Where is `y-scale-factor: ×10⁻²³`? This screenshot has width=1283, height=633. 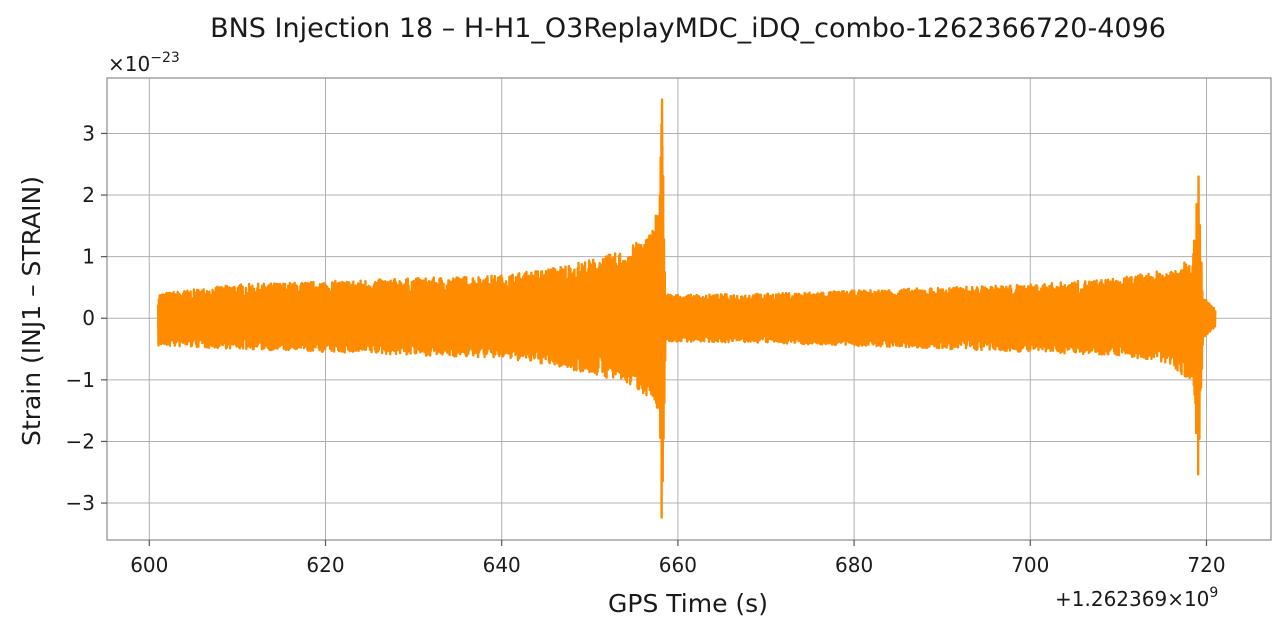
y-scale-factor: ×10⁻²³ is located at coordinates (144, 63).